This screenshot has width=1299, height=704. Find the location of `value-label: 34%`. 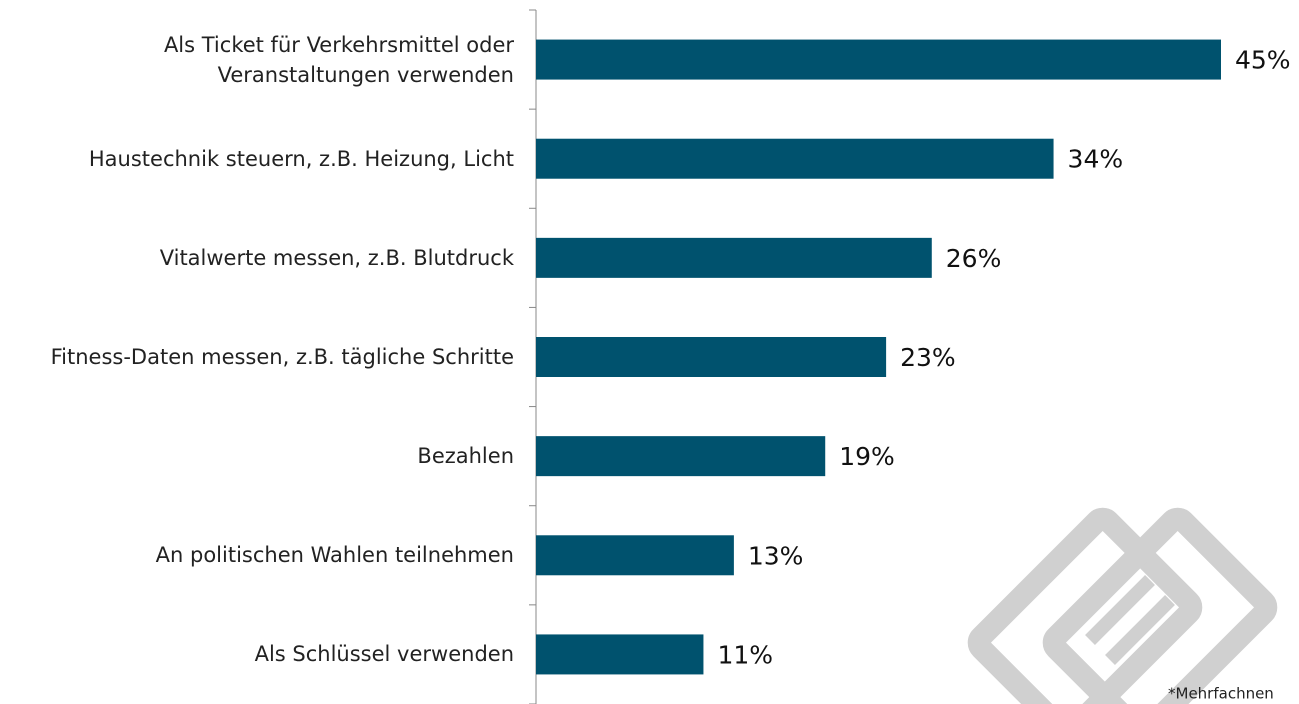

value-label: 34% is located at coordinates (1096, 159).